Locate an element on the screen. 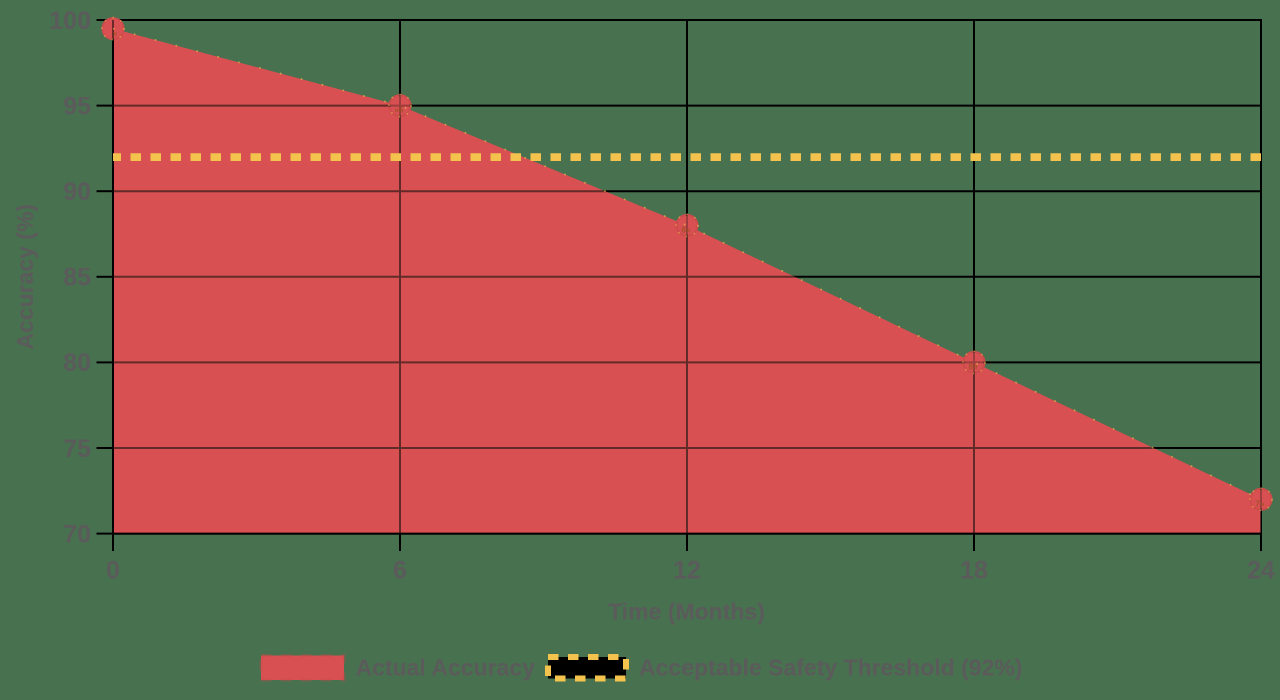 This screenshot has width=1280, height=700. svg-text: 7» is located at coordinates (1260, 504).